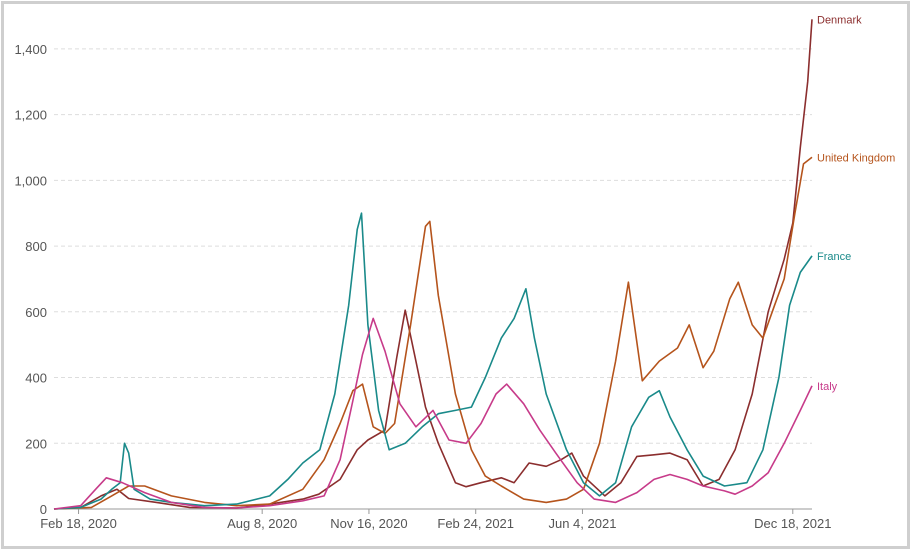  I want to click on y-tick-label: 400, so click(36, 378).